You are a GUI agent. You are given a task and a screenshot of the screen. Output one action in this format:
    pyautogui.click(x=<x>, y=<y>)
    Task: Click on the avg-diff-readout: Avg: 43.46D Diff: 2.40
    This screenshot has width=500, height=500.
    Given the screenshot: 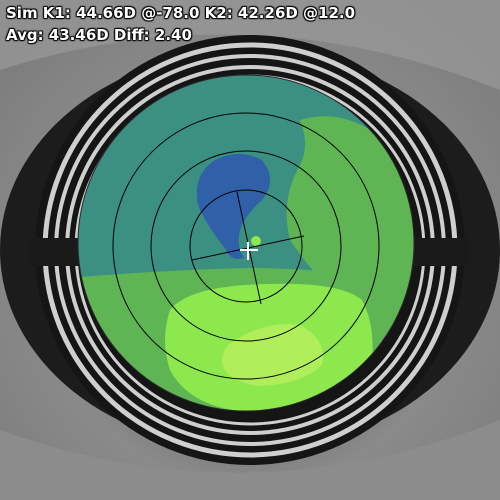 What is the action you would take?
    pyautogui.click(x=99, y=35)
    